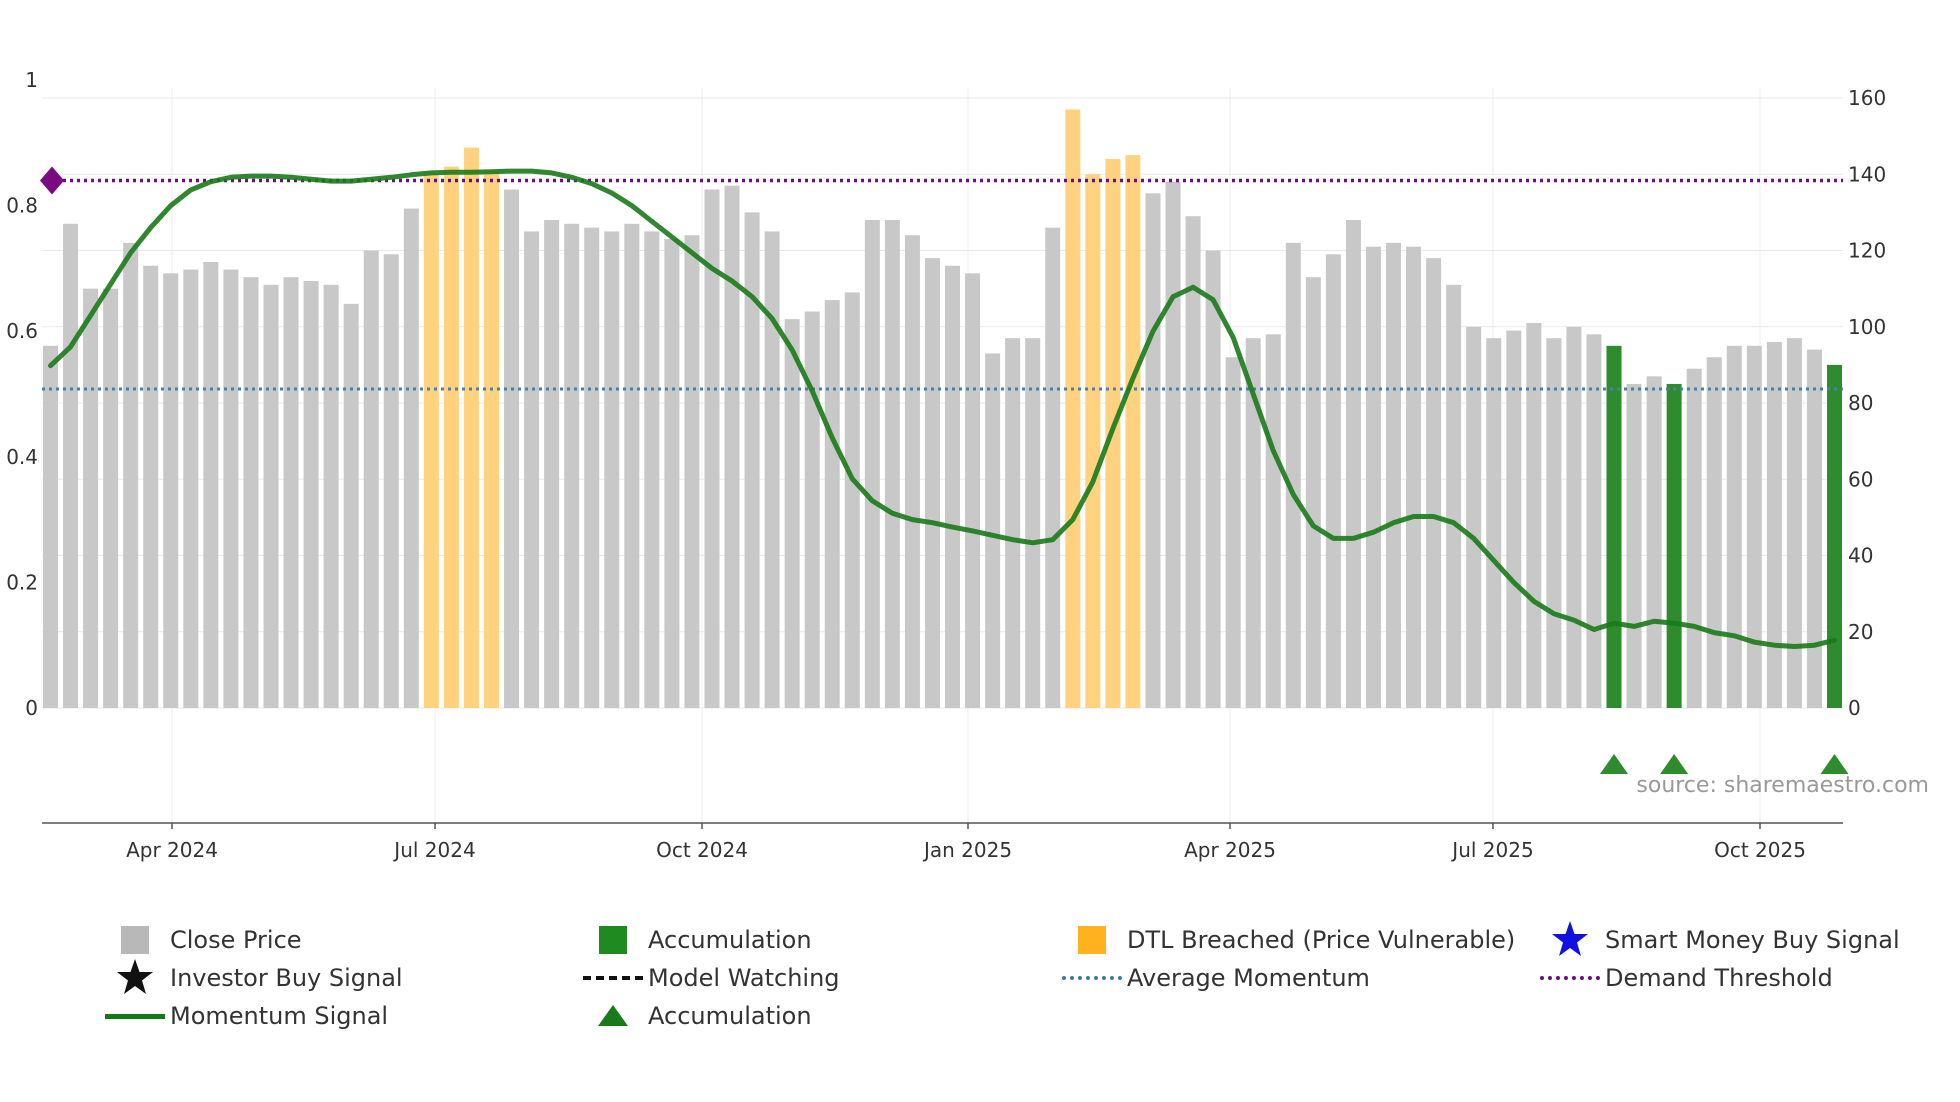 The width and height of the screenshot is (1960, 1102). What do you see at coordinates (1867, 251) in the screenshot?
I see `y-right-tick-label: 120` at bounding box center [1867, 251].